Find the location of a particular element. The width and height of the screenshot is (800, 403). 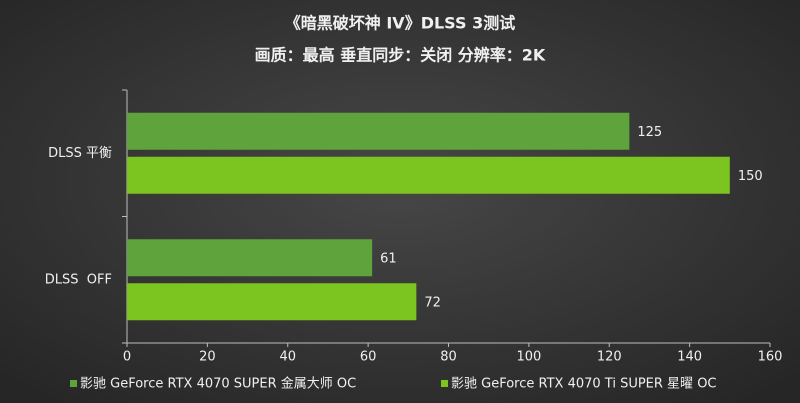

x-tick-label: 20 is located at coordinates (207, 357).